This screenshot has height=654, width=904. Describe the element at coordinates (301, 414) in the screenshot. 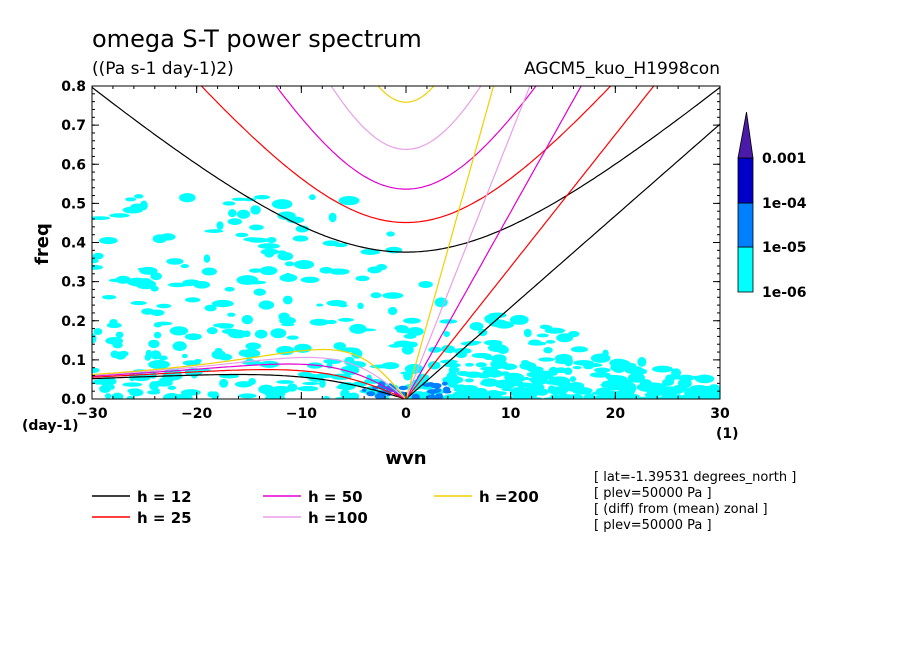

I see `x-tick-label: −10` at that location.